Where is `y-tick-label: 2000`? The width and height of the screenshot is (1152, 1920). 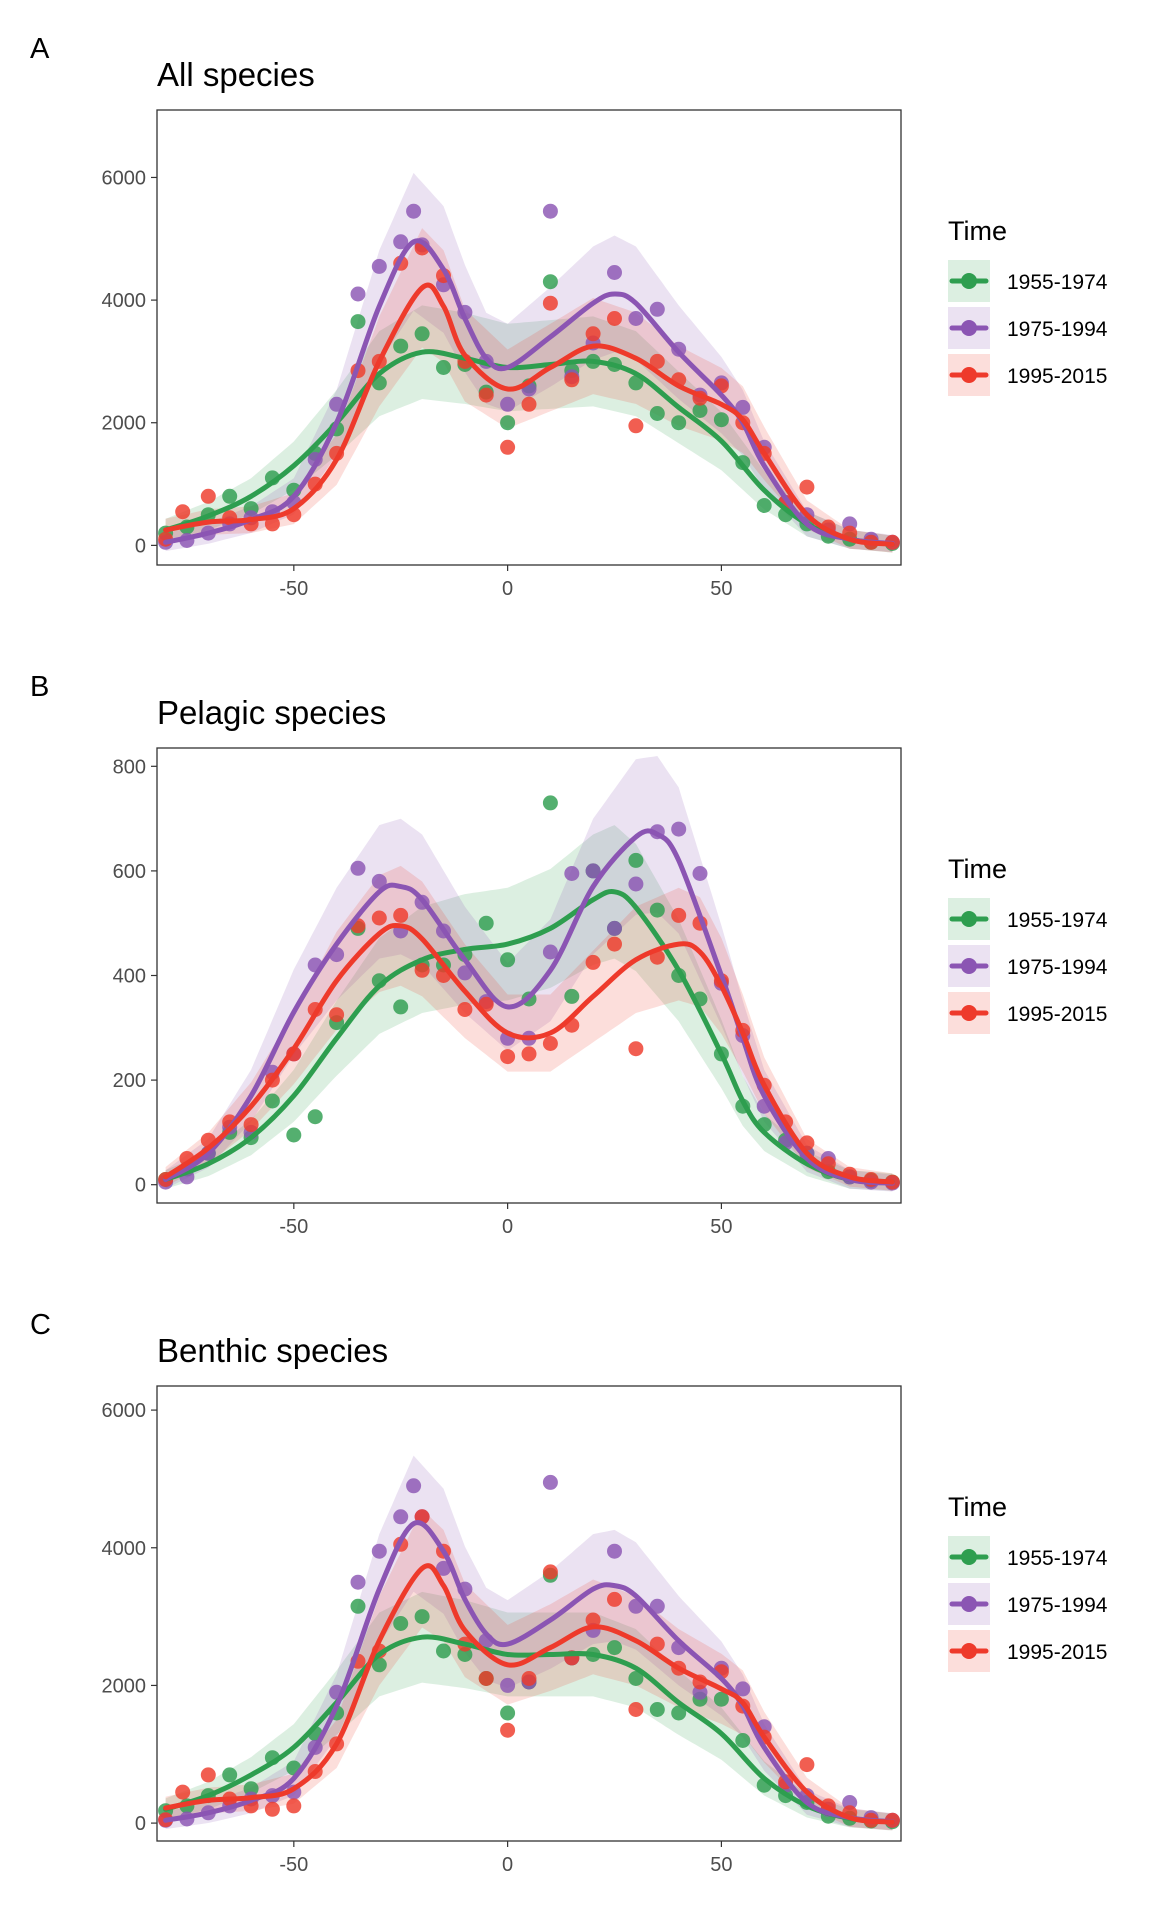 y-tick-label: 2000 is located at coordinates (124, 424).